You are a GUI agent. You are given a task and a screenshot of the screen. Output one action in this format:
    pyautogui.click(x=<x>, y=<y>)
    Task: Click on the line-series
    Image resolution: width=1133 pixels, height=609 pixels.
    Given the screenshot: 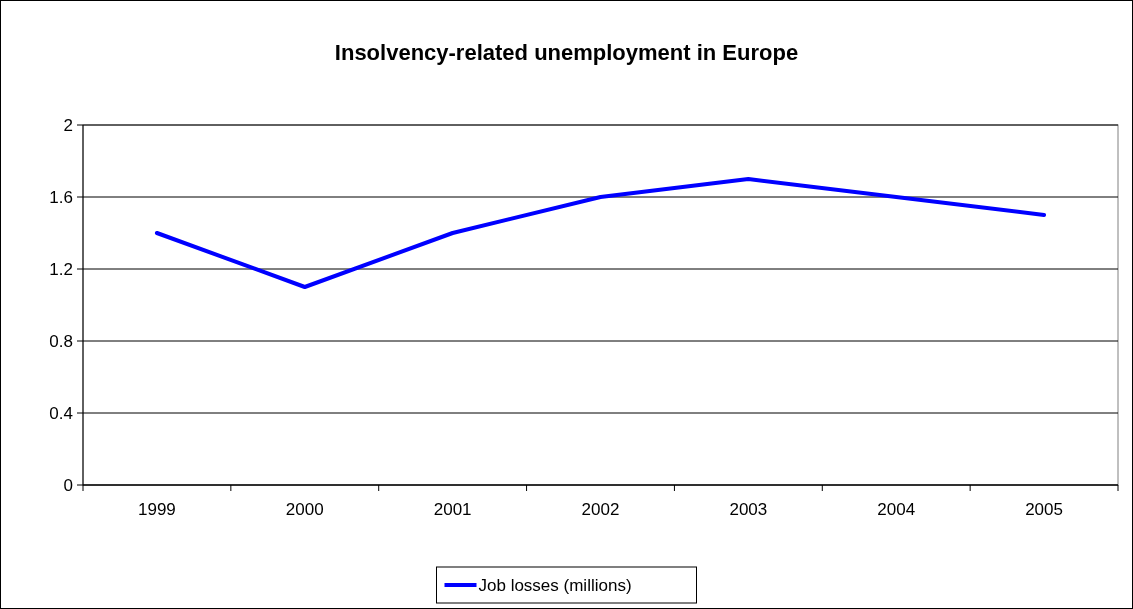 What is the action you would take?
    pyautogui.click(x=600, y=233)
    